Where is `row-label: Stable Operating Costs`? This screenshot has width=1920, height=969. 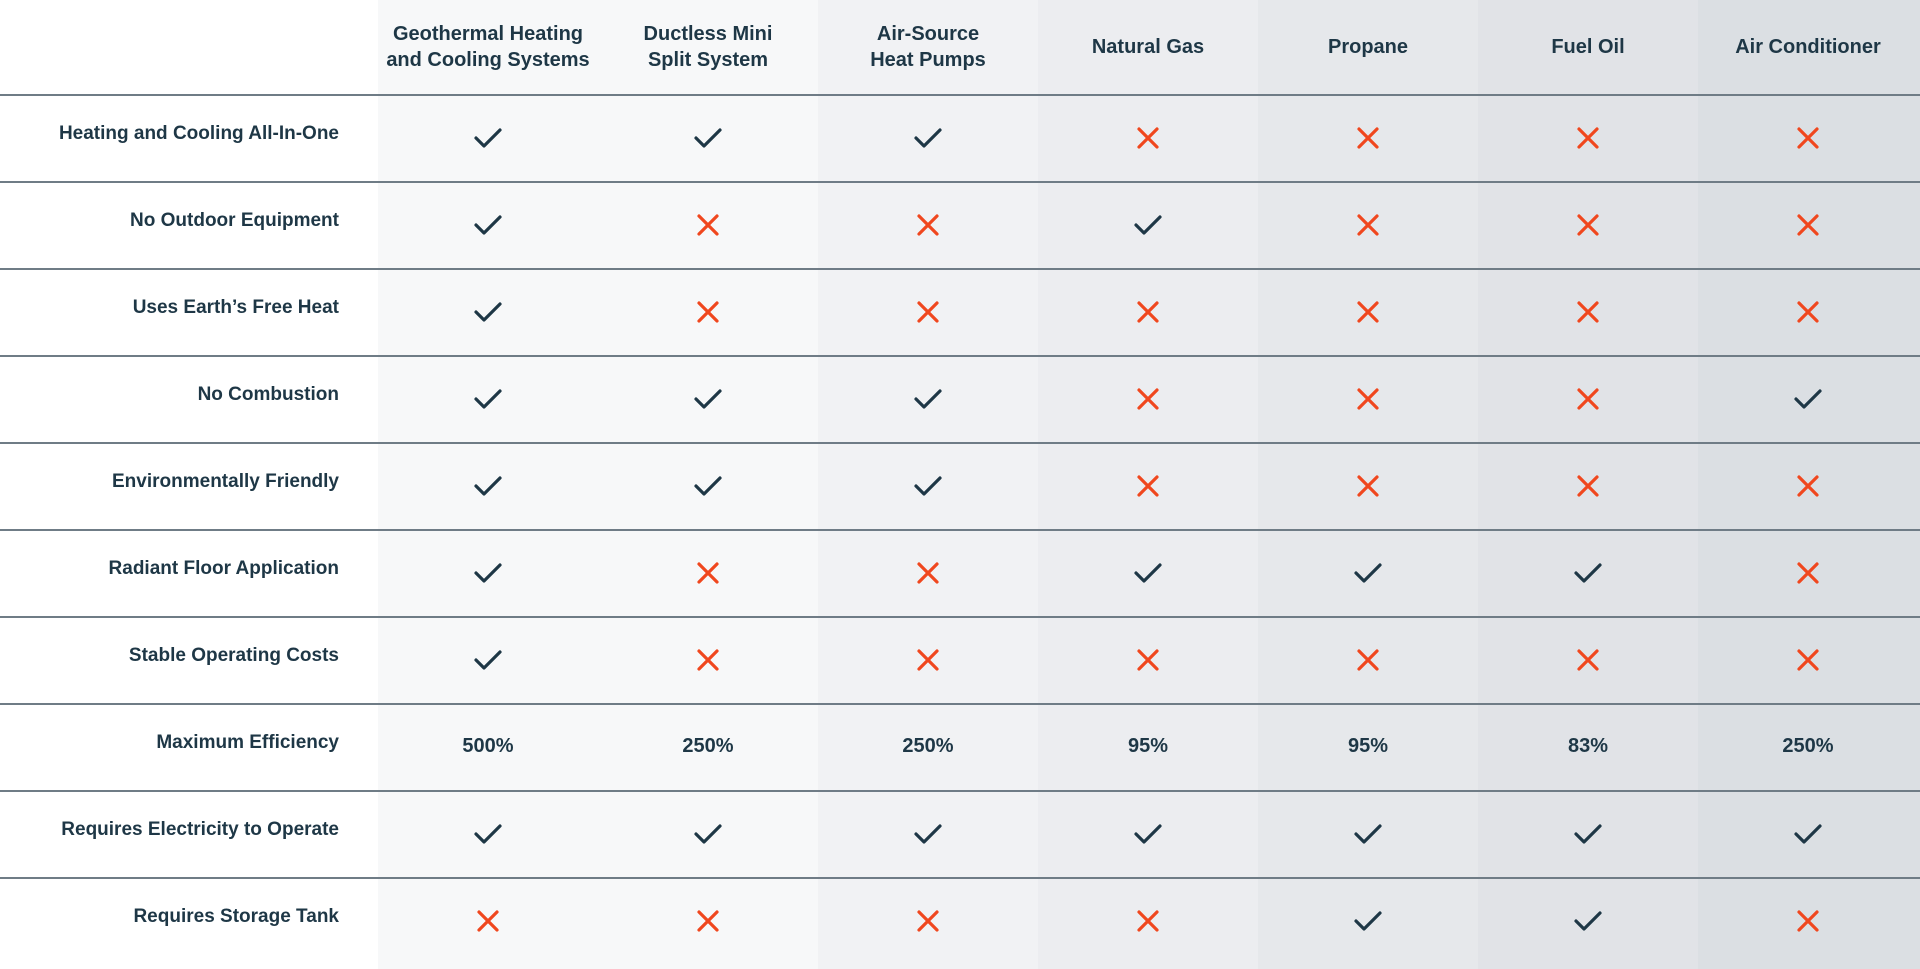
row-label: Stable Operating Costs is located at coordinates (233, 655).